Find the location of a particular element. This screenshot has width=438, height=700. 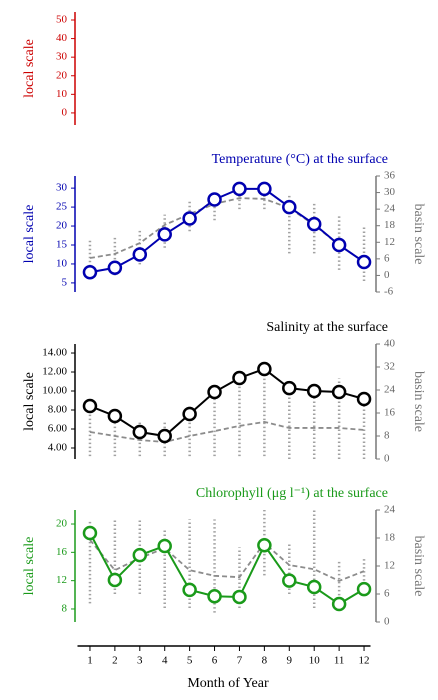

x-tick-label: 11 is located at coordinates (339, 661).